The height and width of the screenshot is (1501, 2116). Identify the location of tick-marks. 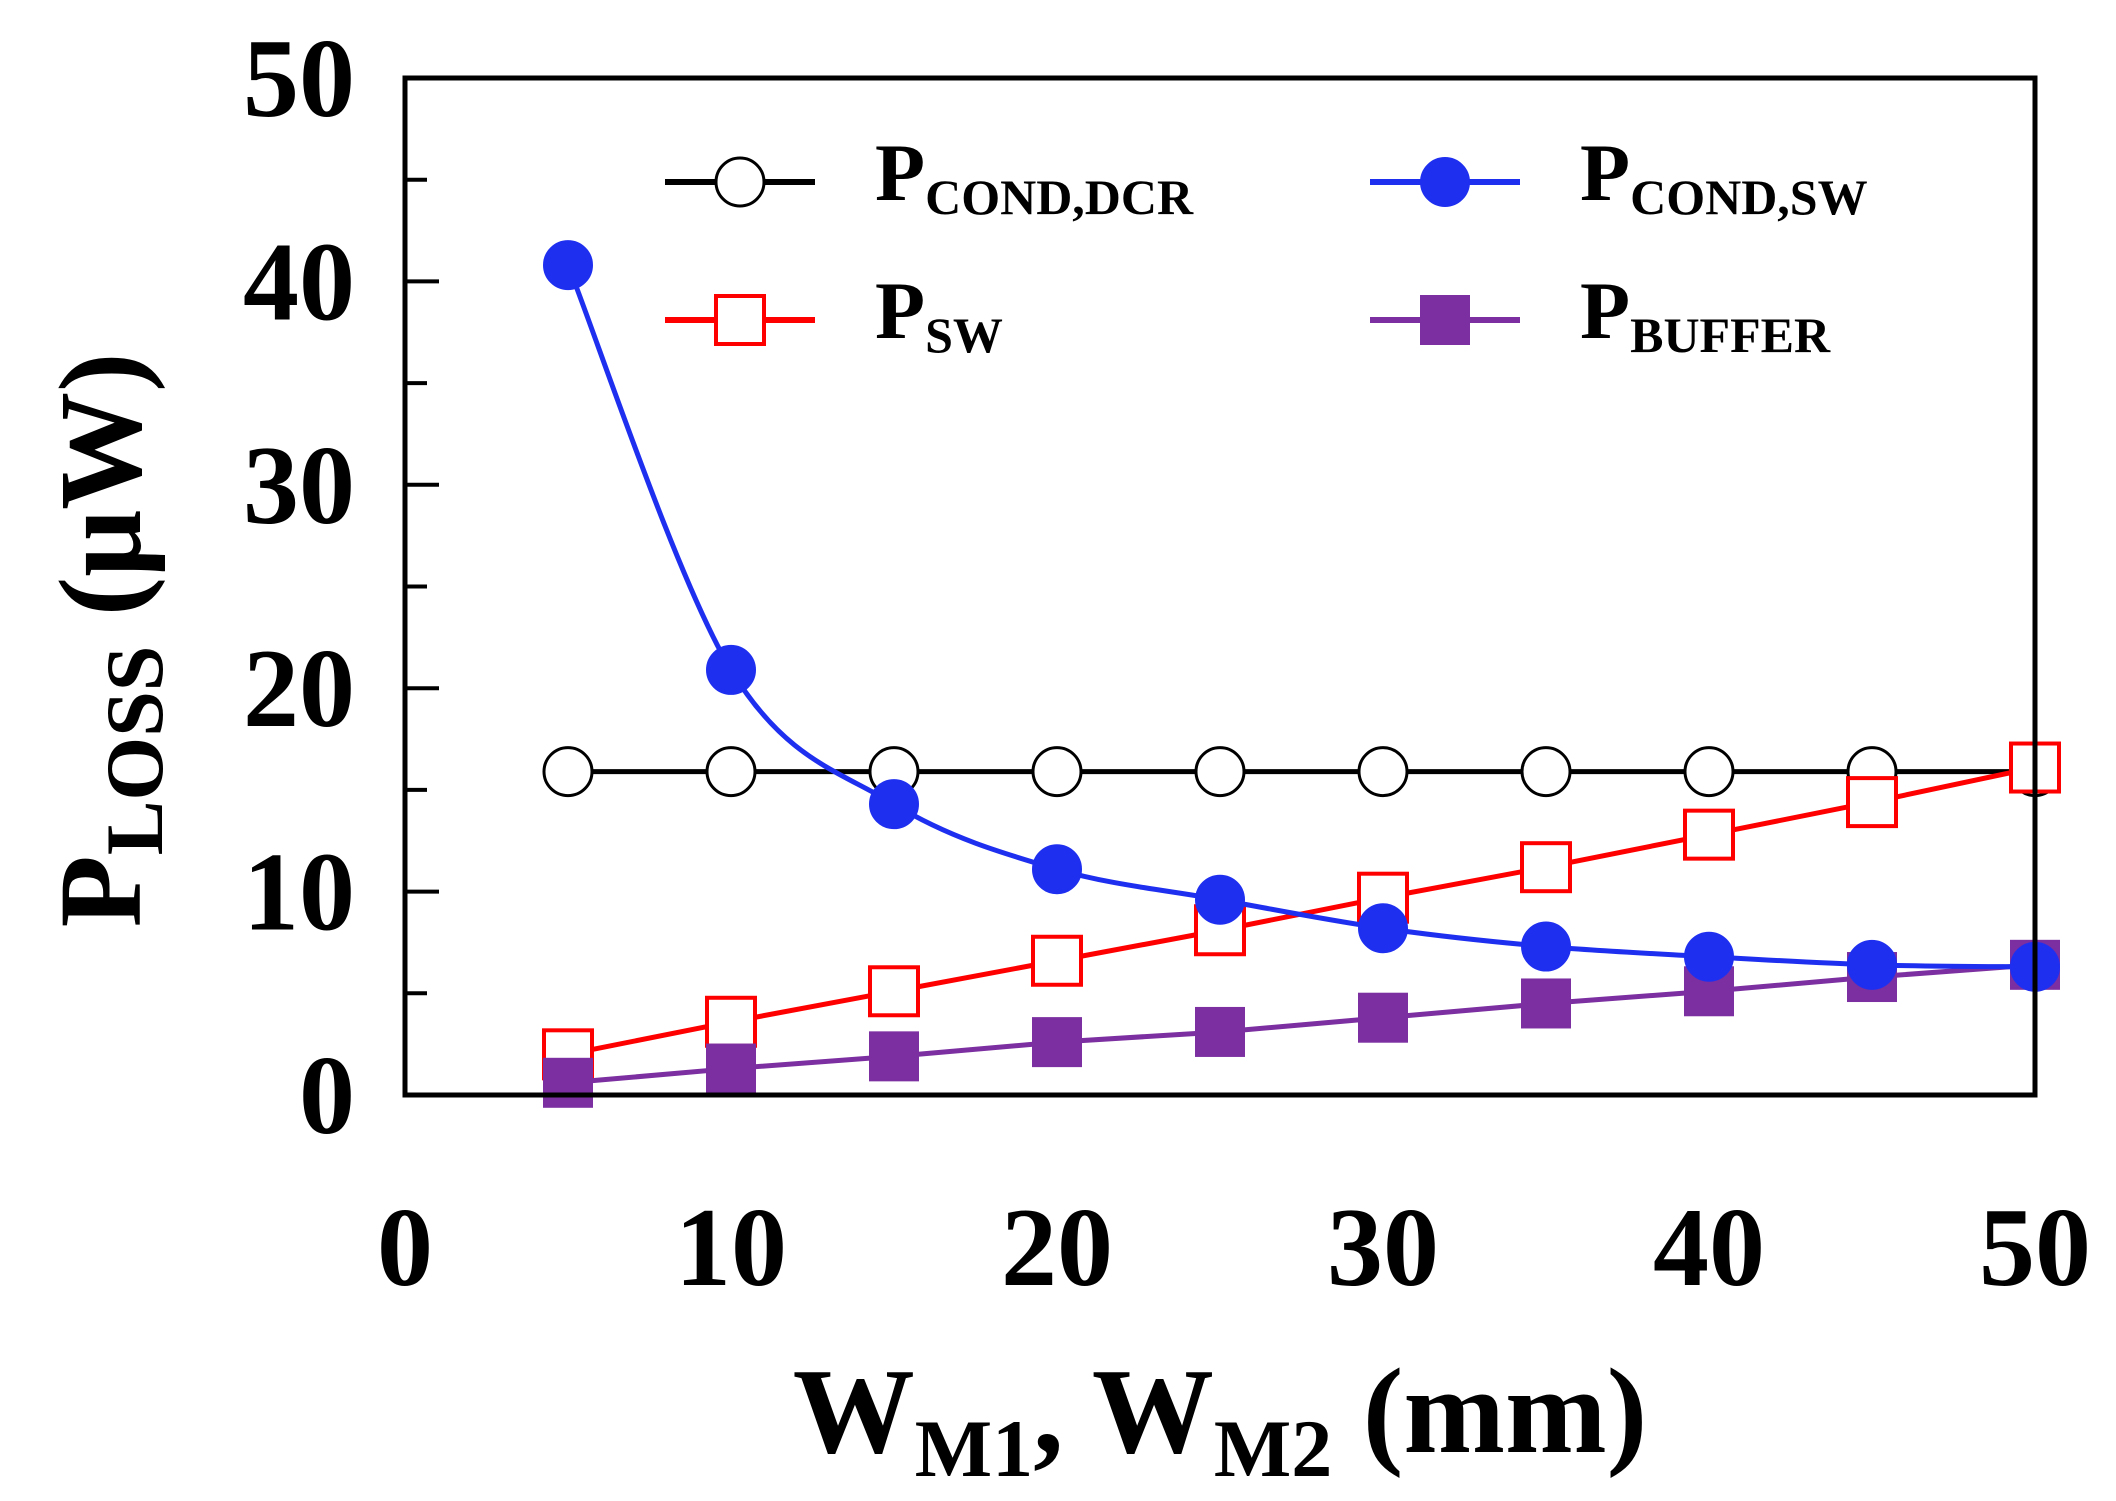
(422, 586).